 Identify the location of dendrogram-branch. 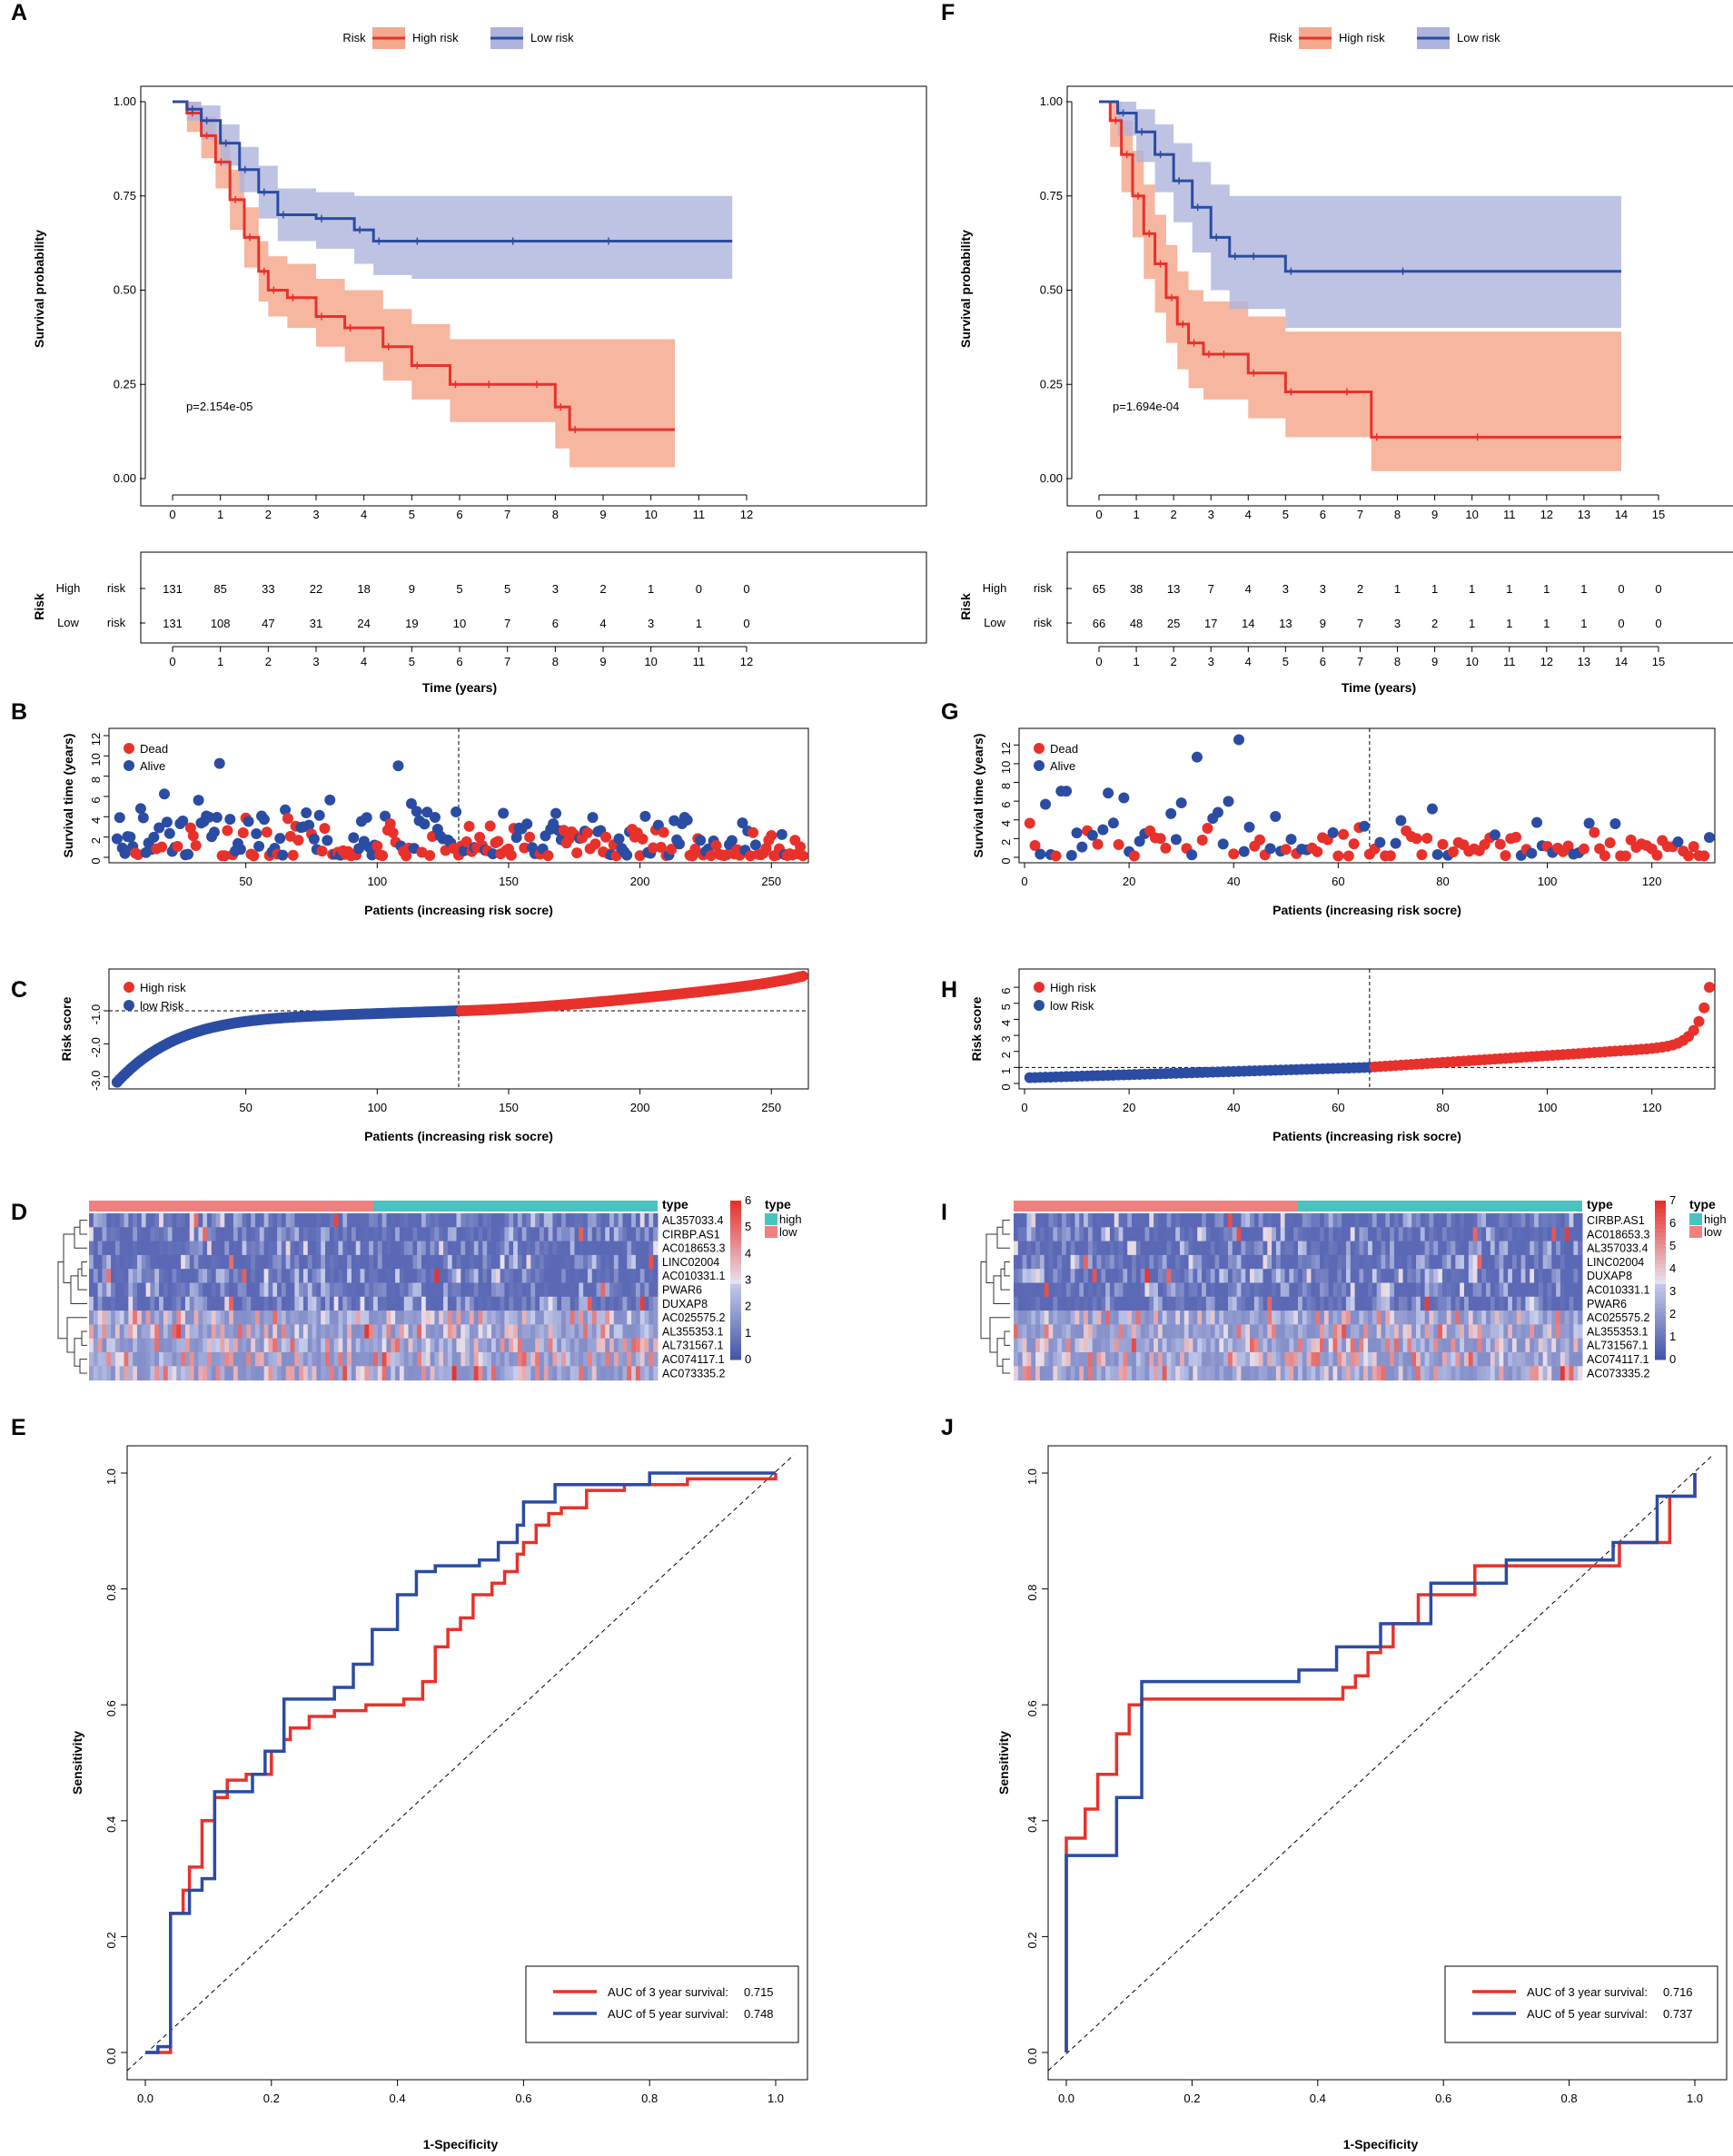
(80, 1237).